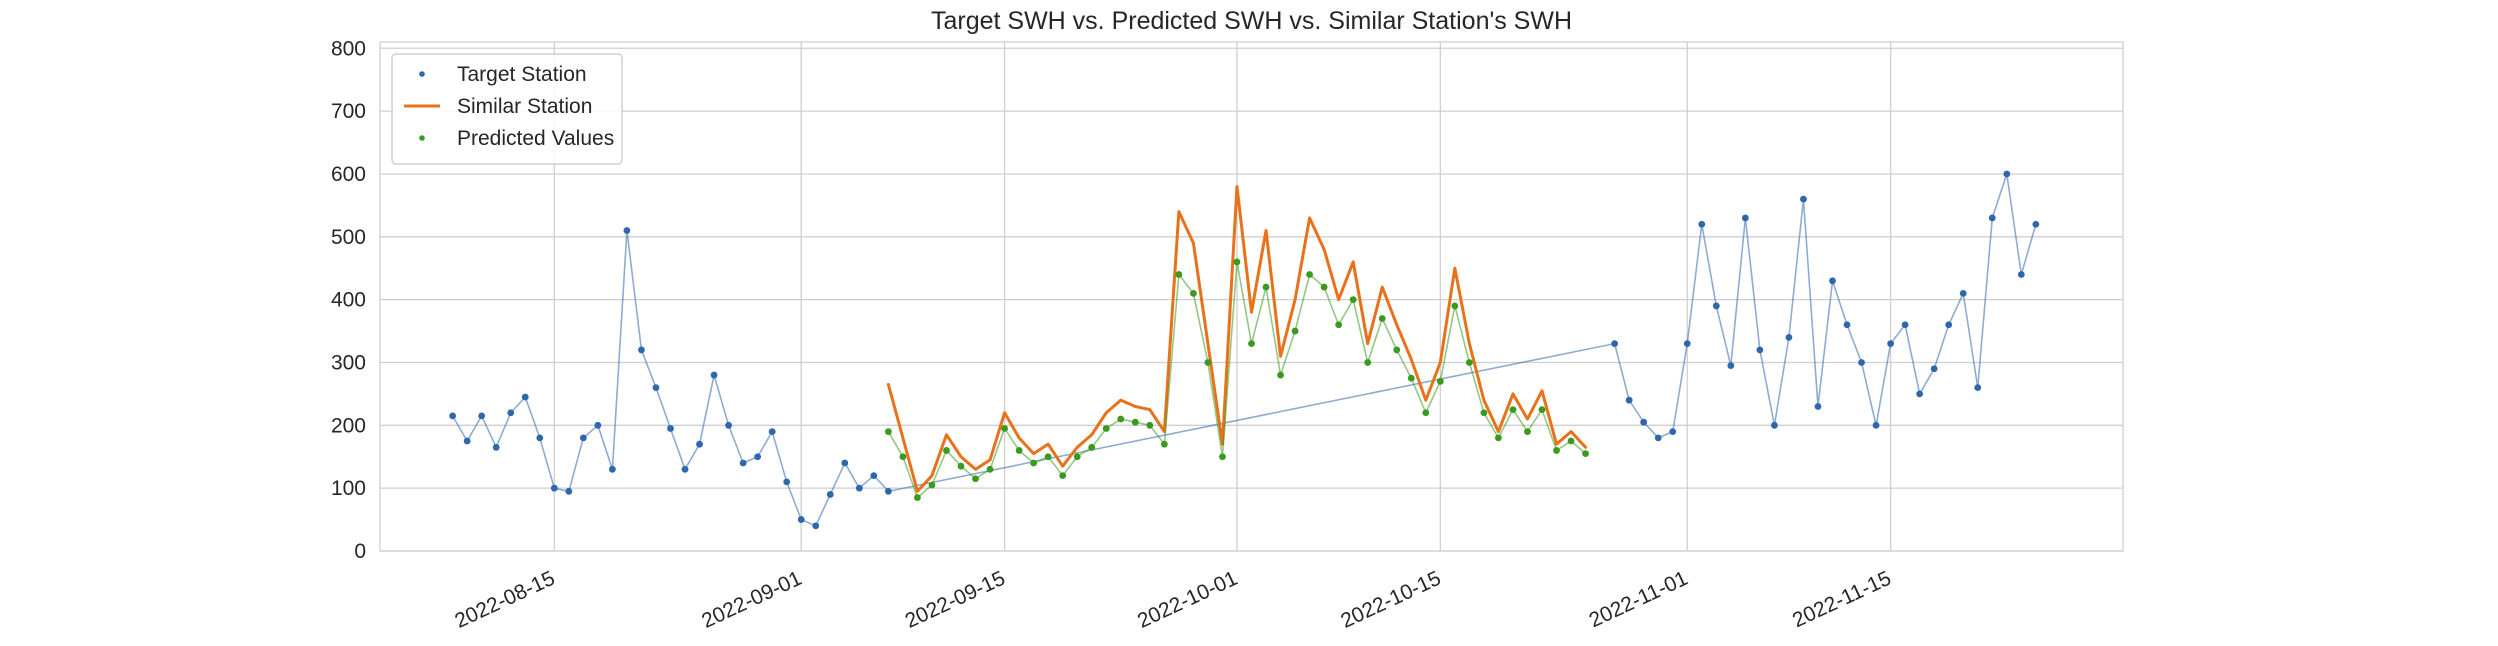 The height and width of the screenshot is (646, 2498). I want to click on legend-dot-marker, so click(422, 74).